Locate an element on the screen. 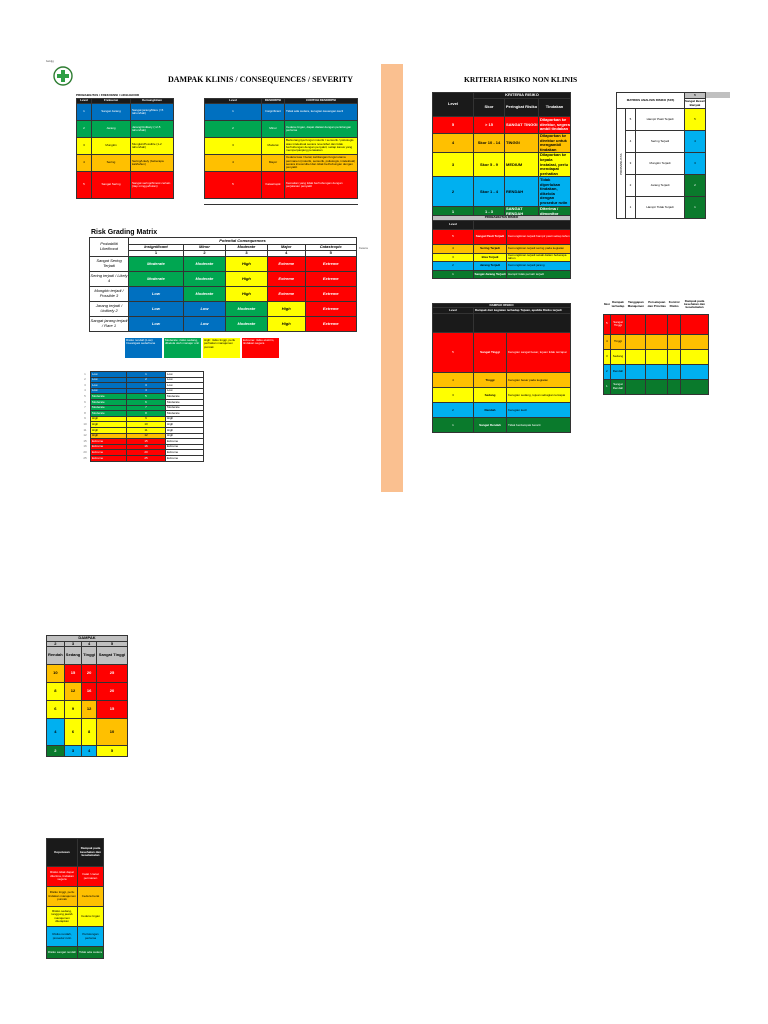  criteria-level: 2 is located at coordinates (453, 192).